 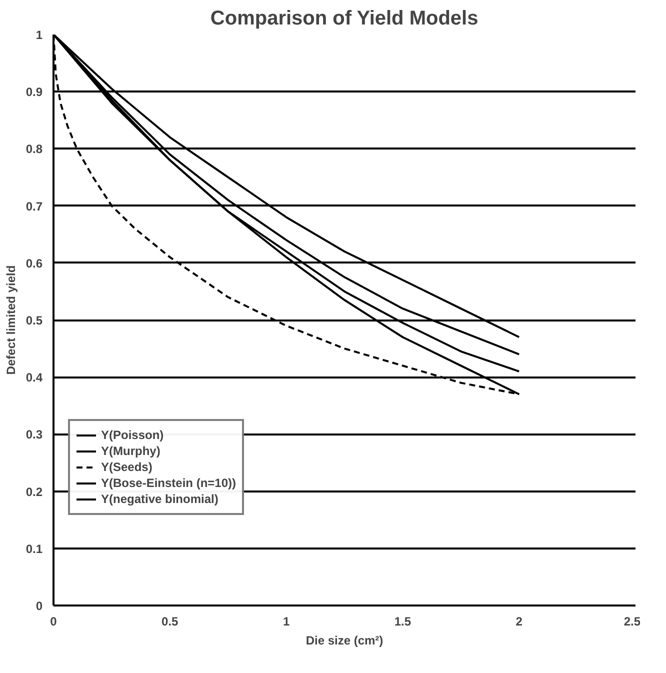 I want to click on x-tick-label: 0, so click(x=54, y=621).